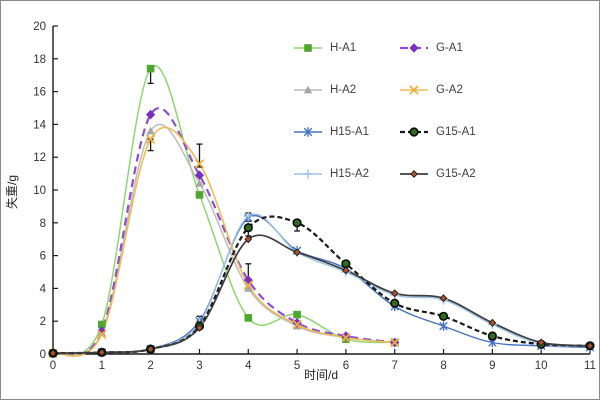  Describe the element at coordinates (308, 48) in the screenshot. I see `legend-marker-square-icon` at that location.